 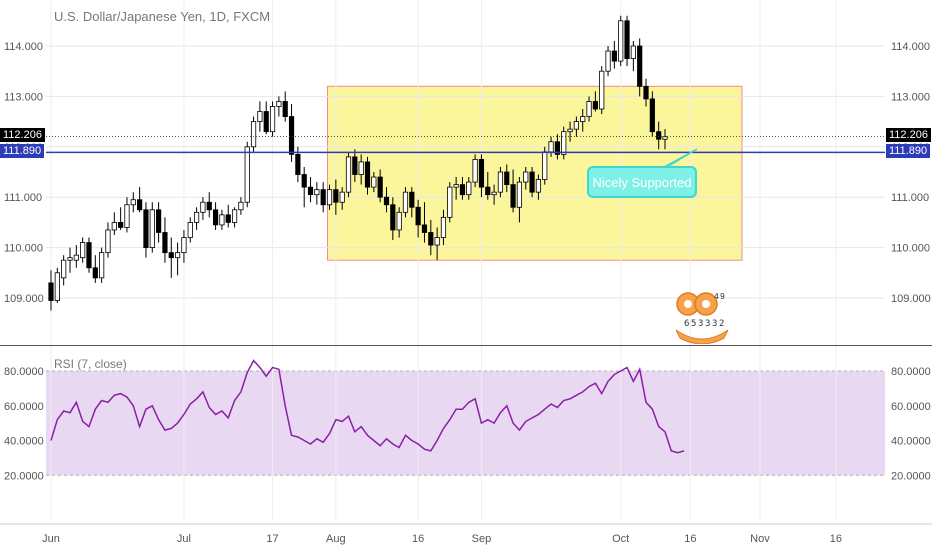 What do you see at coordinates (693, 324) in the screenshot?
I see `logo-digit: 5` at bounding box center [693, 324].